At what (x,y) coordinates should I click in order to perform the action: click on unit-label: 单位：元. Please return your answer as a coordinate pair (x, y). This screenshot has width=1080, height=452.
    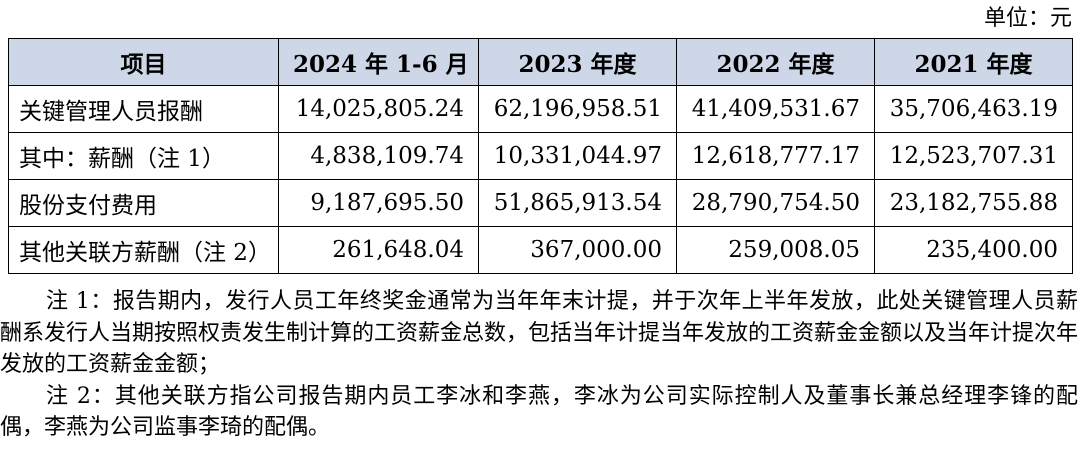
    Looking at the image, I should click on (1027, 18).